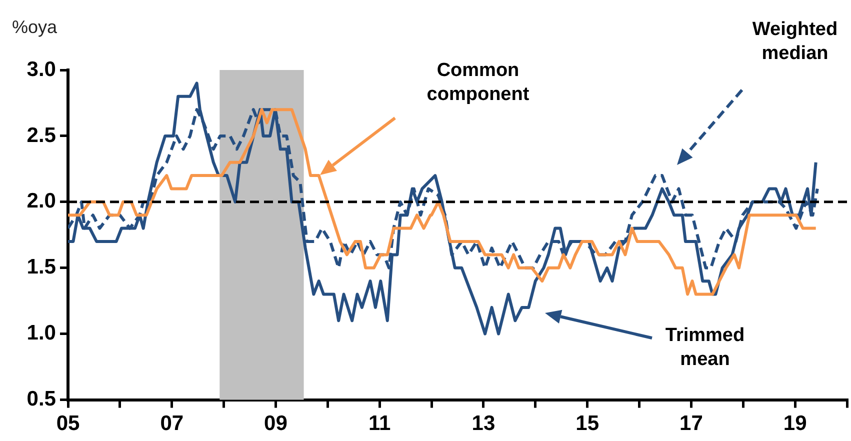 This screenshot has width=851, height=441. Describe the element at coordinates (588, 424) in the screenshot. I see `x-tick-label: 15` at that location.